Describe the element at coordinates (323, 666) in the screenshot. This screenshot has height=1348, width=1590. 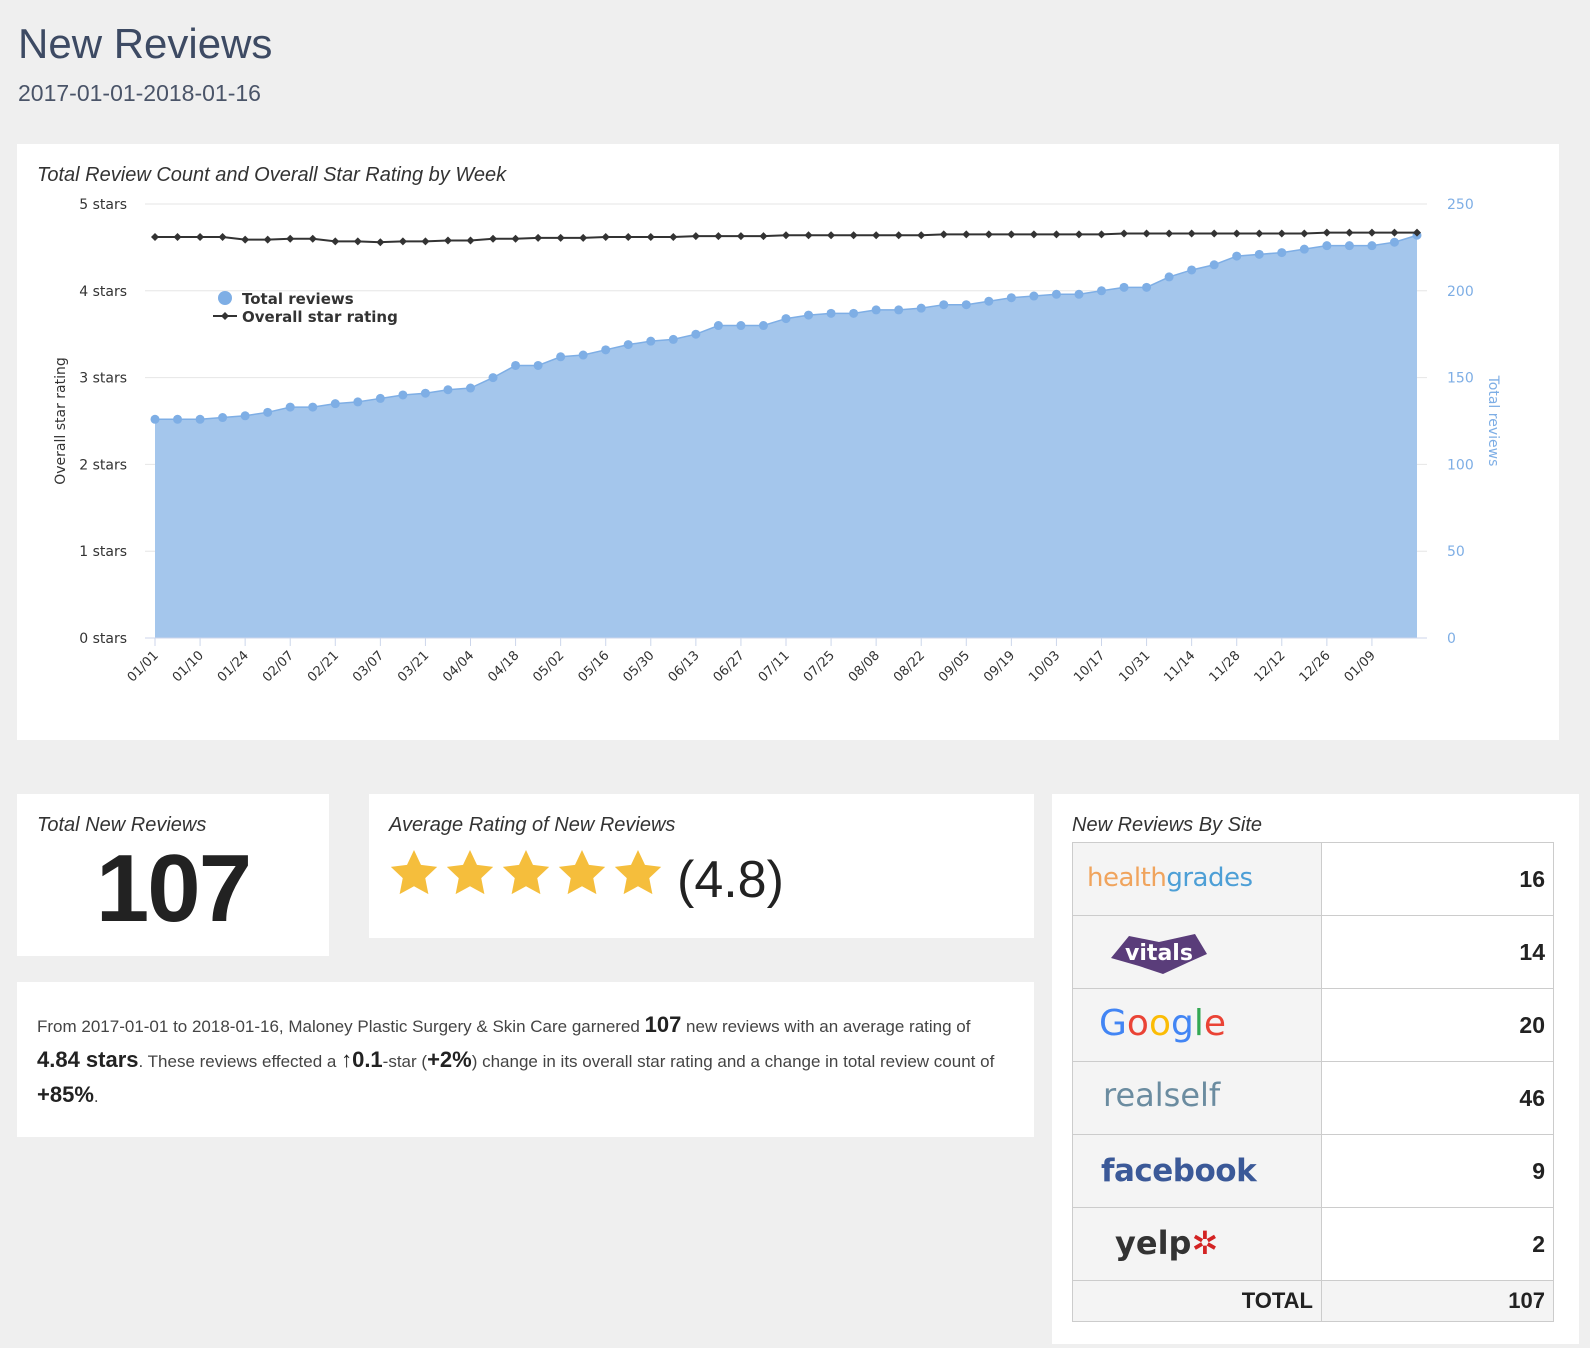
I see `x-tick-label: 02/21` at that location.